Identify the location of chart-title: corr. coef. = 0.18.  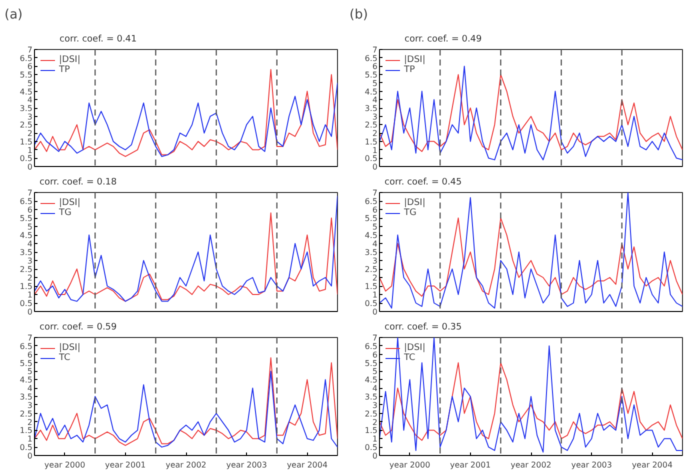
(79, 183).